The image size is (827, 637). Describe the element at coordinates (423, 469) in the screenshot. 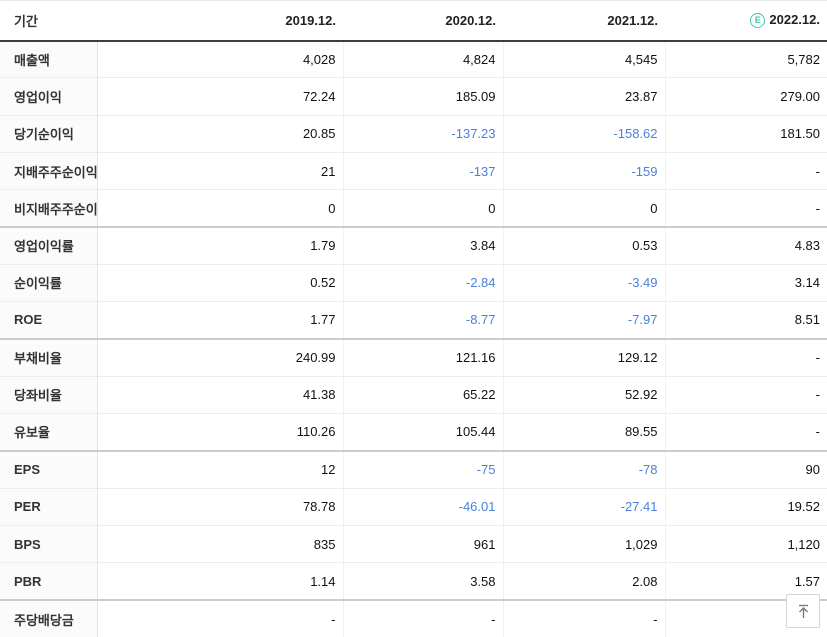

I see `cell-value: -75` at that location.